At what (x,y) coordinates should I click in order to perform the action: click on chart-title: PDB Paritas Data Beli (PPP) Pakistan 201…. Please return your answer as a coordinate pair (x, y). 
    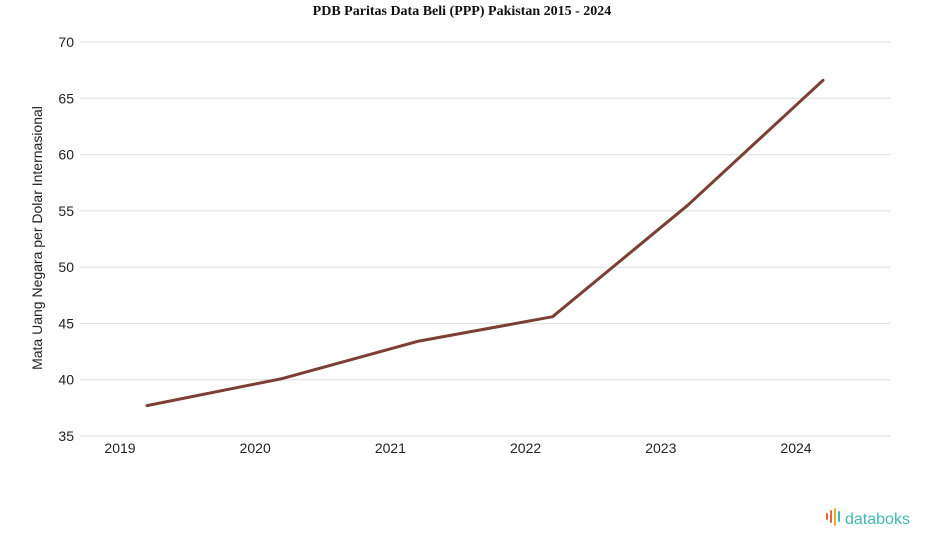
    Looking at the image, I should click on (462, 11).